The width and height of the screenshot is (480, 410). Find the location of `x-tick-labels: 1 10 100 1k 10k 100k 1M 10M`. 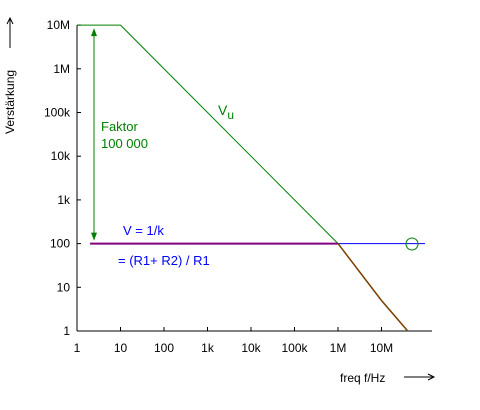

x-tick-labels: 1 10 100 1k 10k 100k 1M 10M is located at coordinates (234, 348).